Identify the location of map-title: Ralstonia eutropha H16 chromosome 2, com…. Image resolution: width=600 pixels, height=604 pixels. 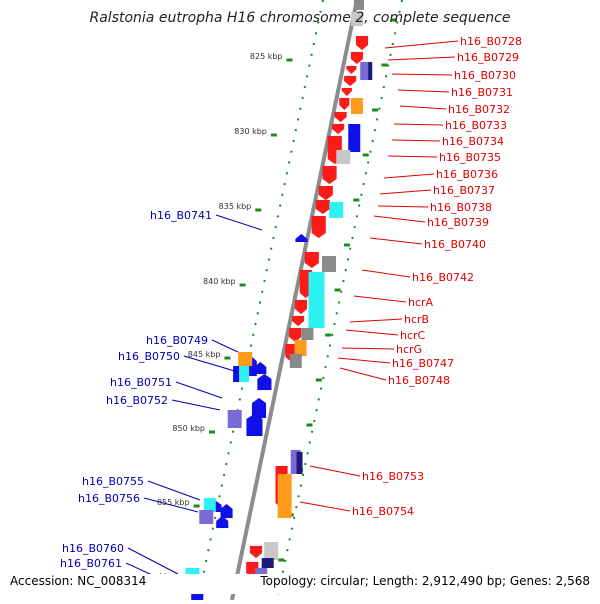
(300, 18).